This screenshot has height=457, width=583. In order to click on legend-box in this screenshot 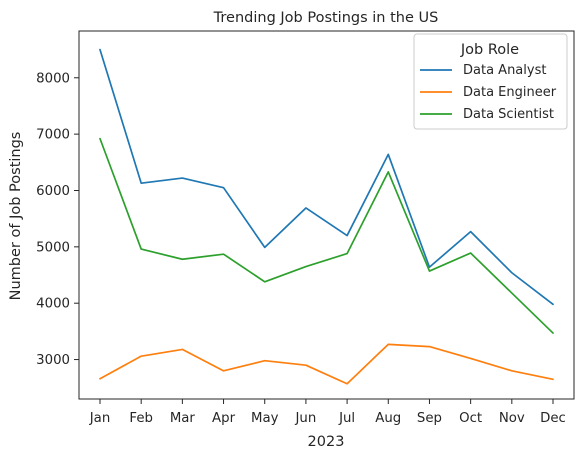, I will do `click(490, 81)`.